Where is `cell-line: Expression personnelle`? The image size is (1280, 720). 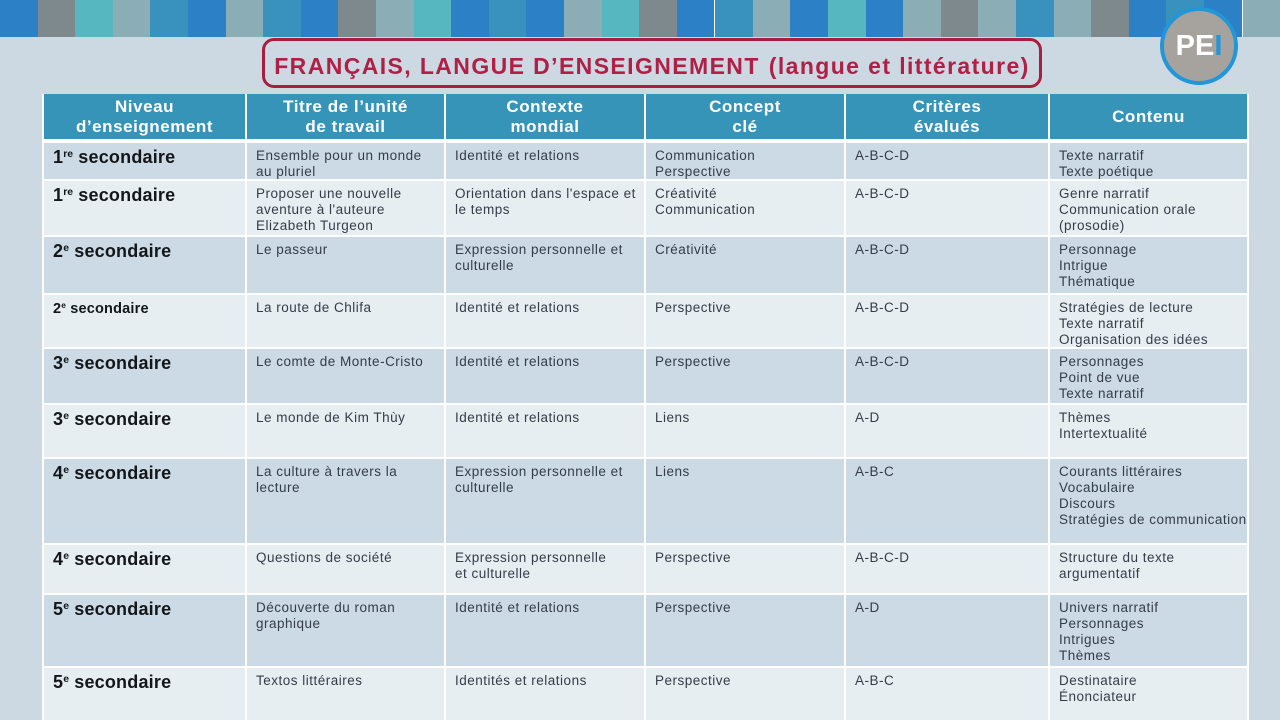 cell-line: Expression personnelle is located at coordinates (531, 557).